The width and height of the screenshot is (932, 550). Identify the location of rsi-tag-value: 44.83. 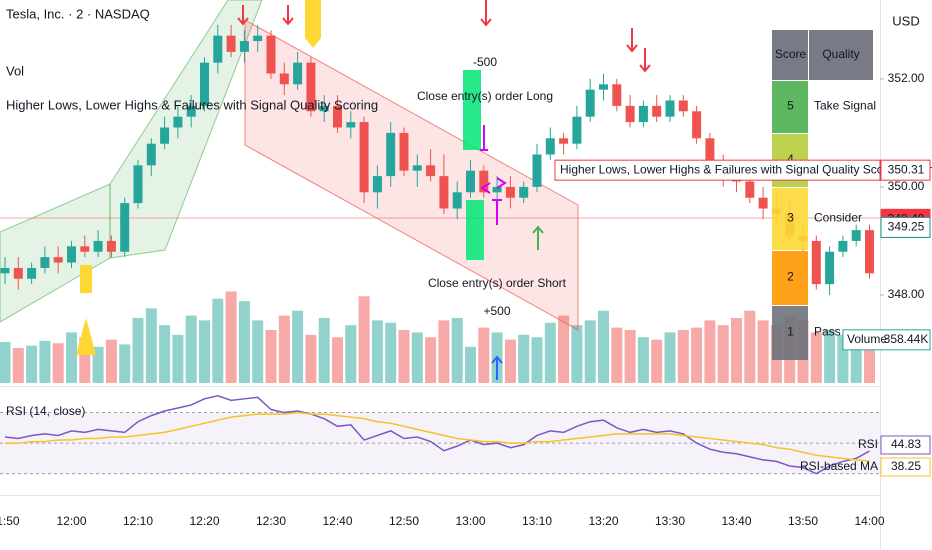
(906, 444).